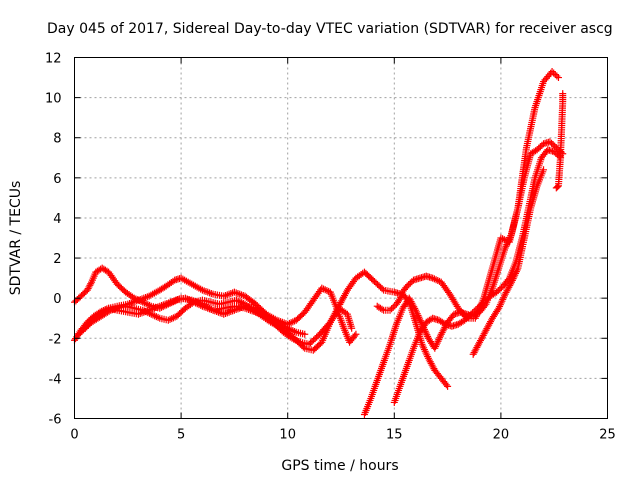 The image size is (640, 485). Describe the element at coordinates (339, 466) in the screenshot. I see `x-axis-title: GPS time / hours` at that location.